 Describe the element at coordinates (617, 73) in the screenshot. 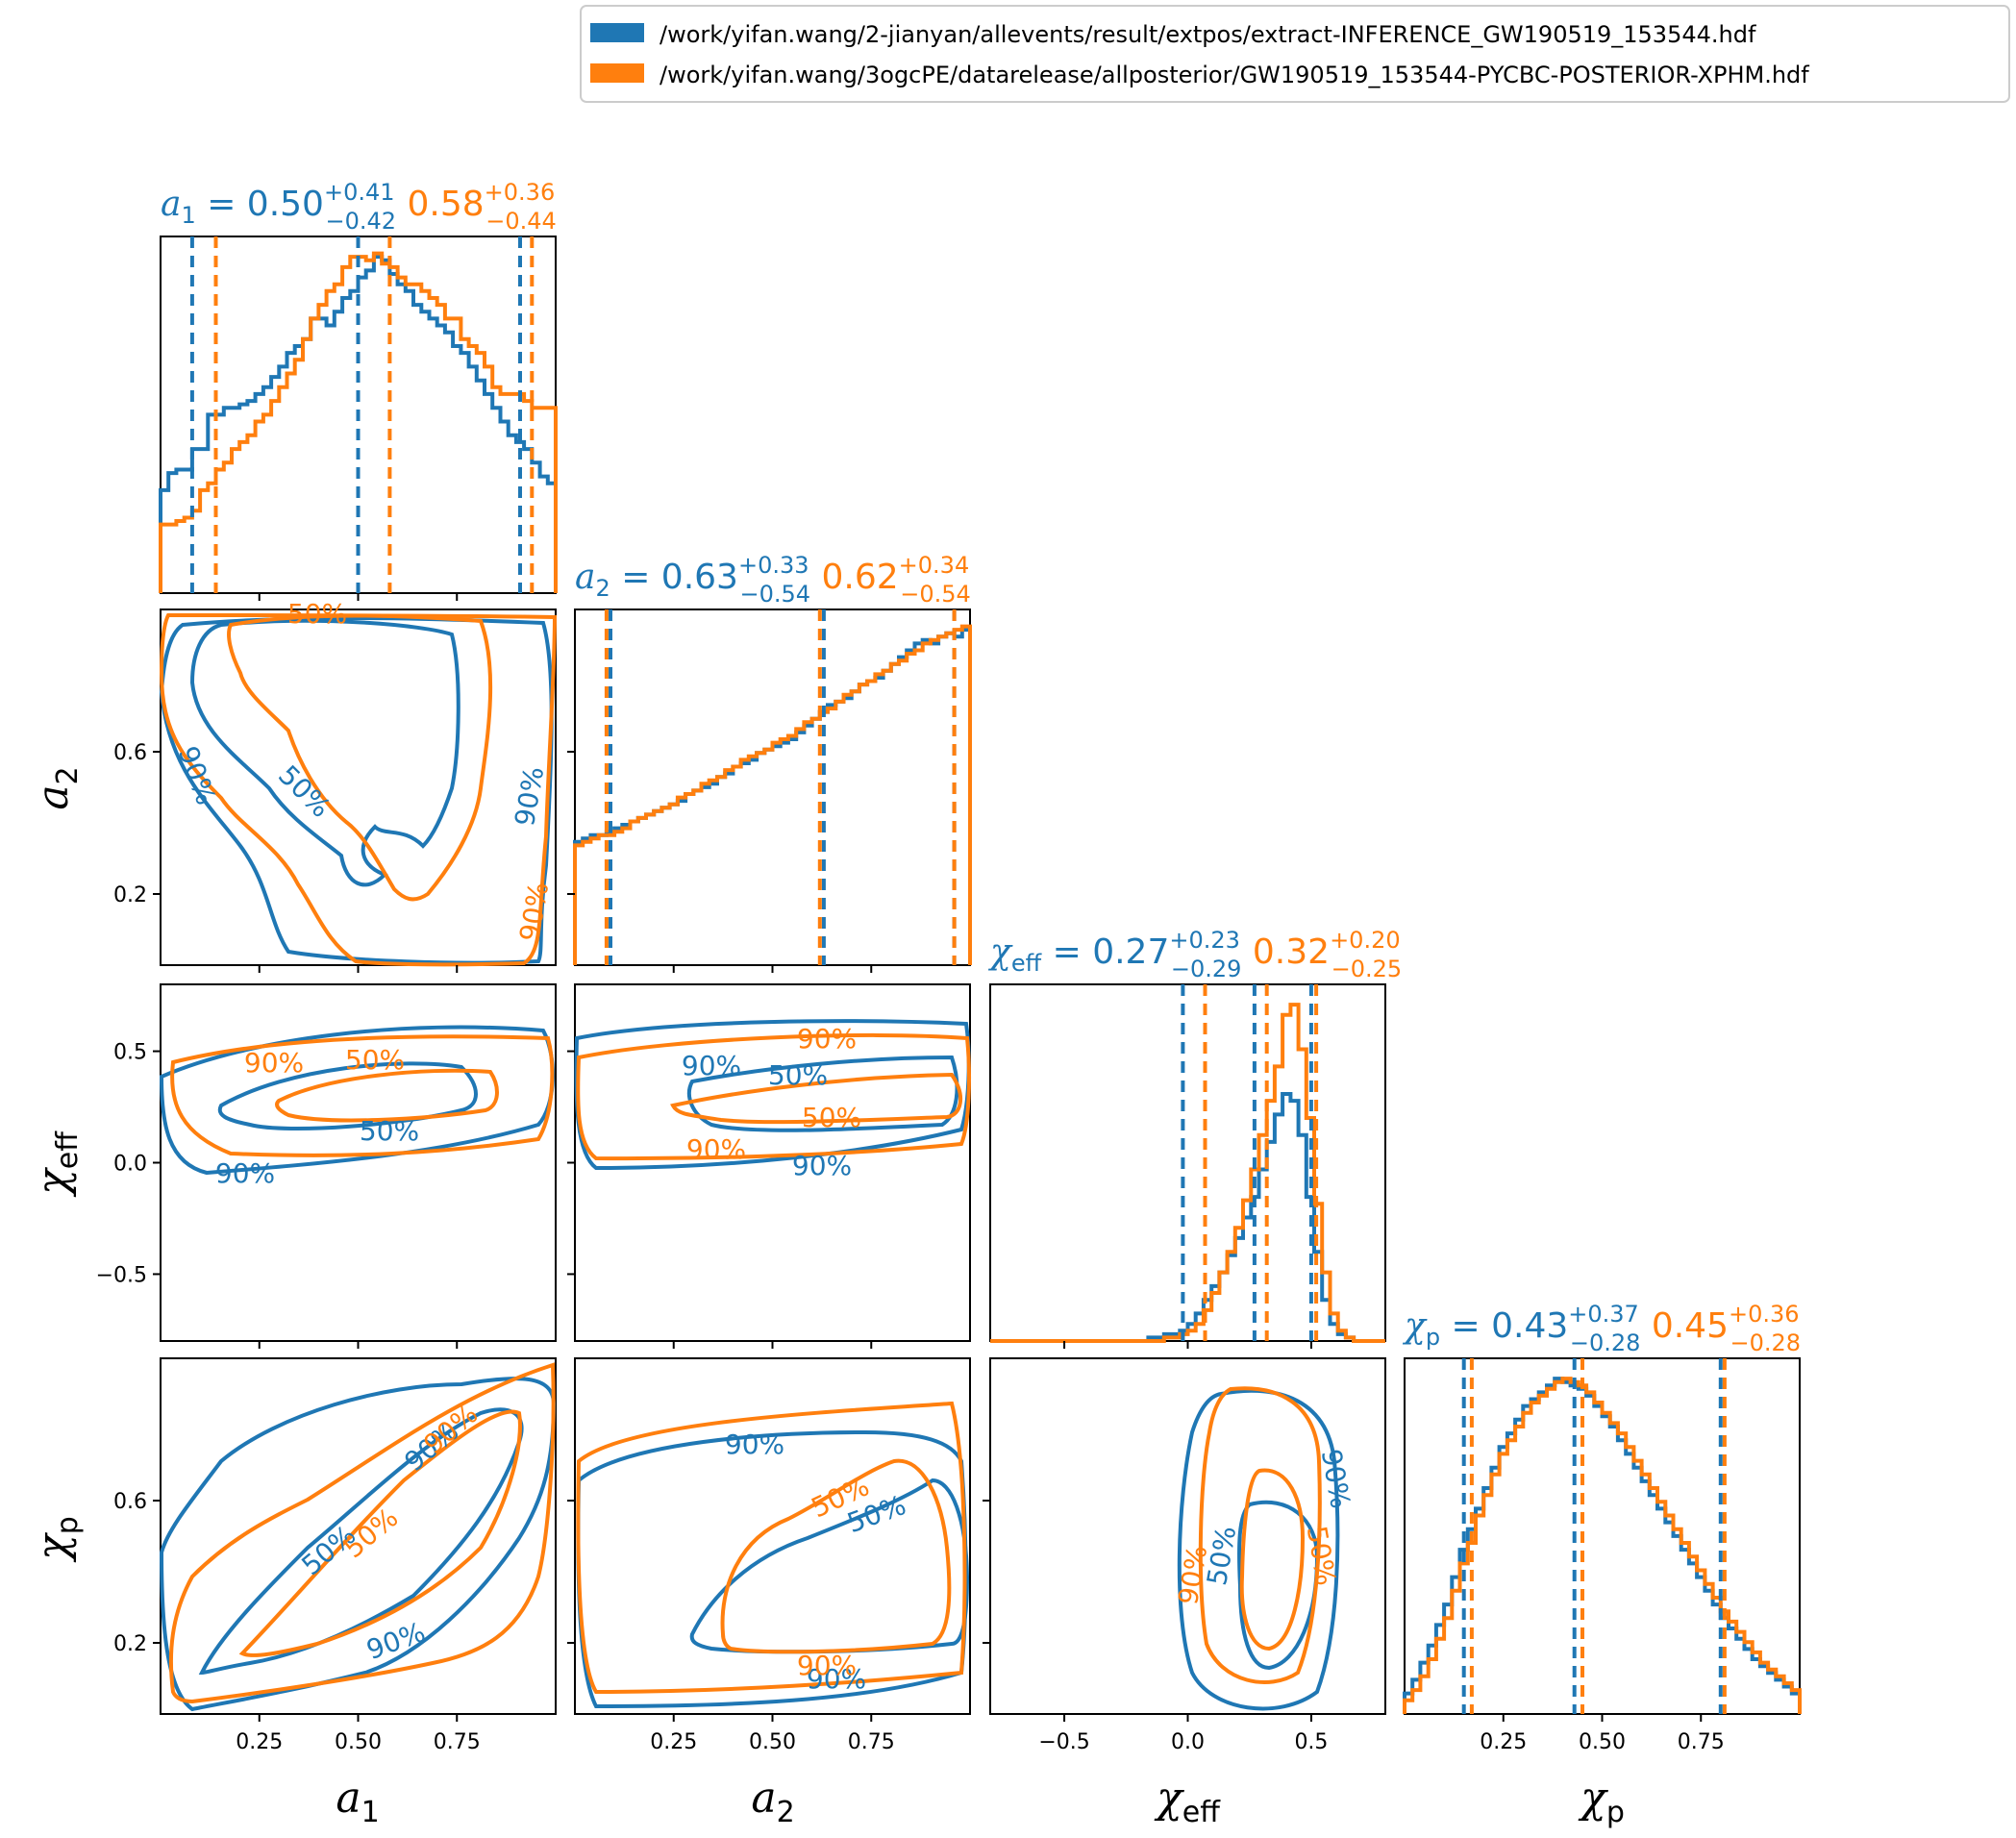

I see `legend-swatch-series2` at that location.